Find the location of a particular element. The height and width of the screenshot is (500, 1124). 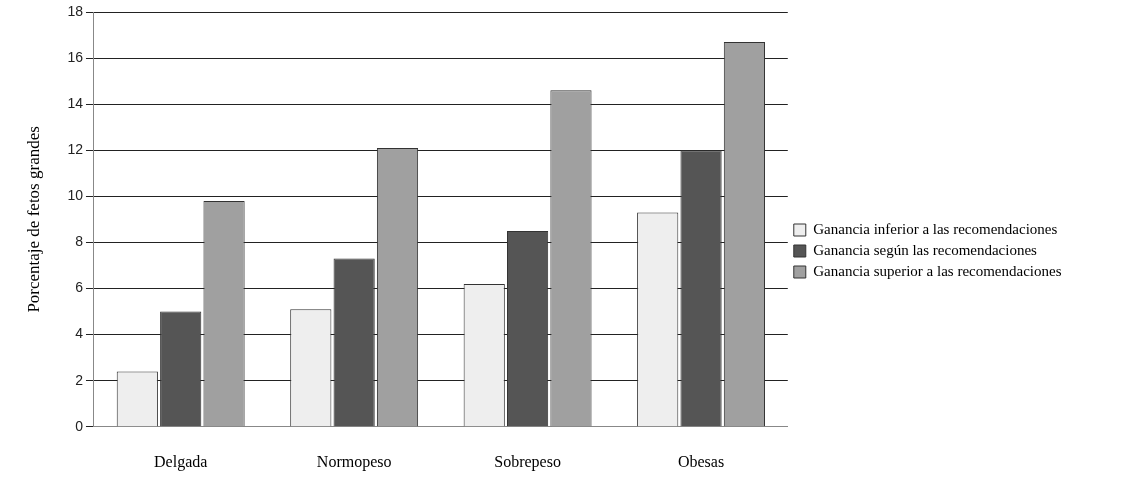

y-tick-label: 0 is located at coordinates (79, 425).